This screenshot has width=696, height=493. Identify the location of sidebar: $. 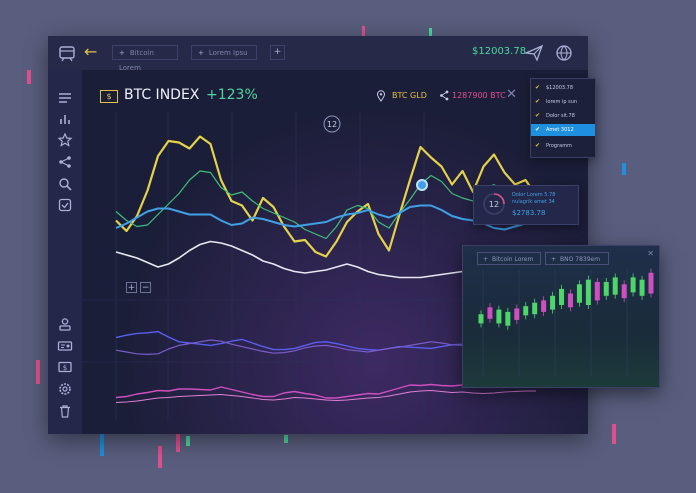
(65, 252).